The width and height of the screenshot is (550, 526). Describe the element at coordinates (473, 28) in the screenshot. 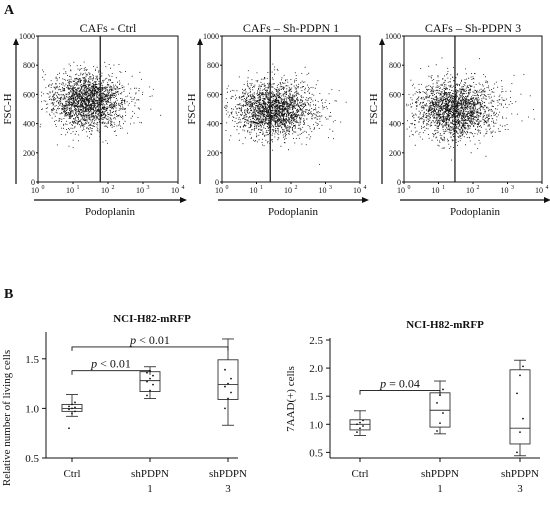

I see `flow-plot-title: CAFs – Sh-PDPN 3` at that location.